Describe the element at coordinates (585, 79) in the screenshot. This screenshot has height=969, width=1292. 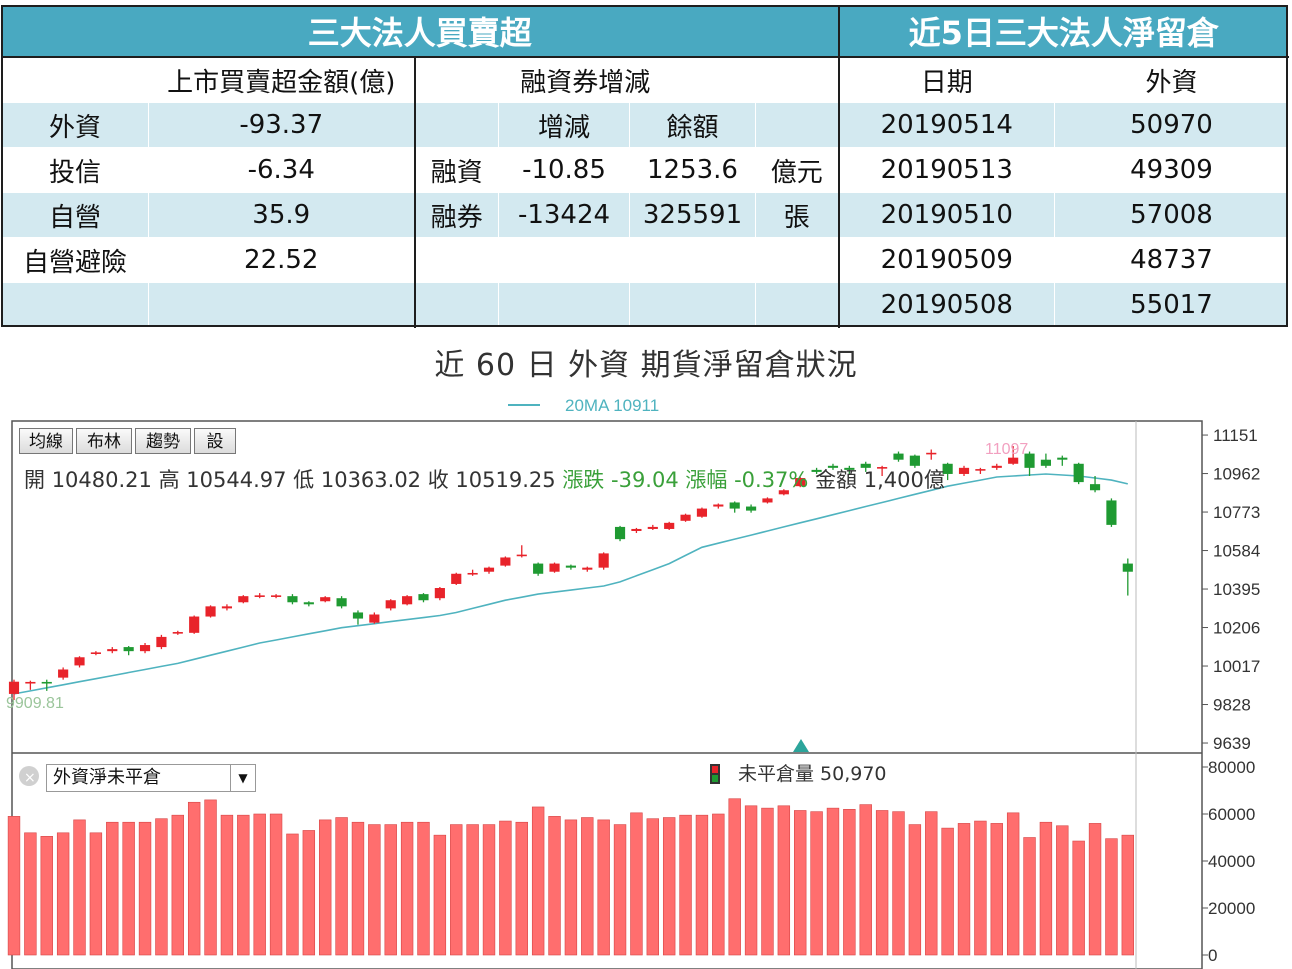
I see `margin-header: 融資券增減` at that location.